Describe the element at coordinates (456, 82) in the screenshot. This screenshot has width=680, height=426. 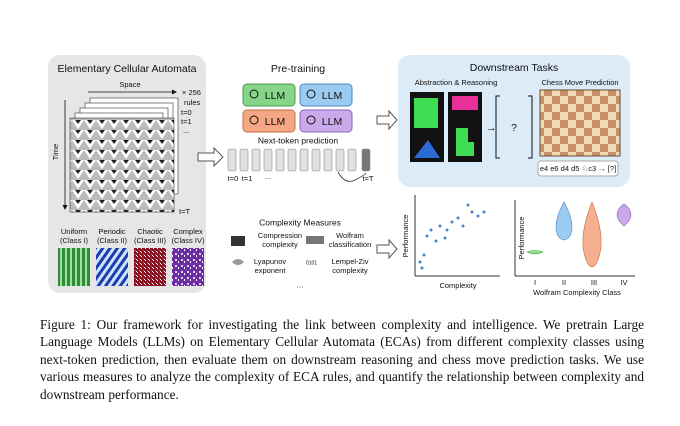
I see `label: Abstraction & Reasoning` at that location.